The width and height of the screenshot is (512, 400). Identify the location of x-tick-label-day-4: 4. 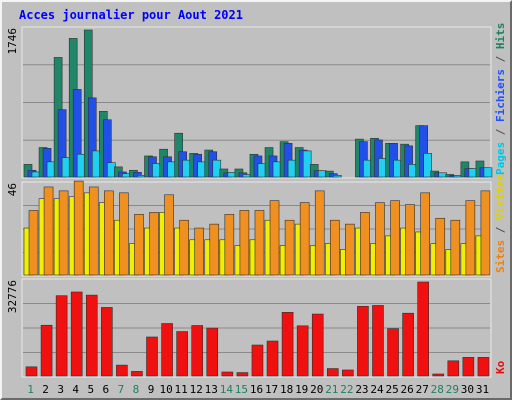
(75, 389).